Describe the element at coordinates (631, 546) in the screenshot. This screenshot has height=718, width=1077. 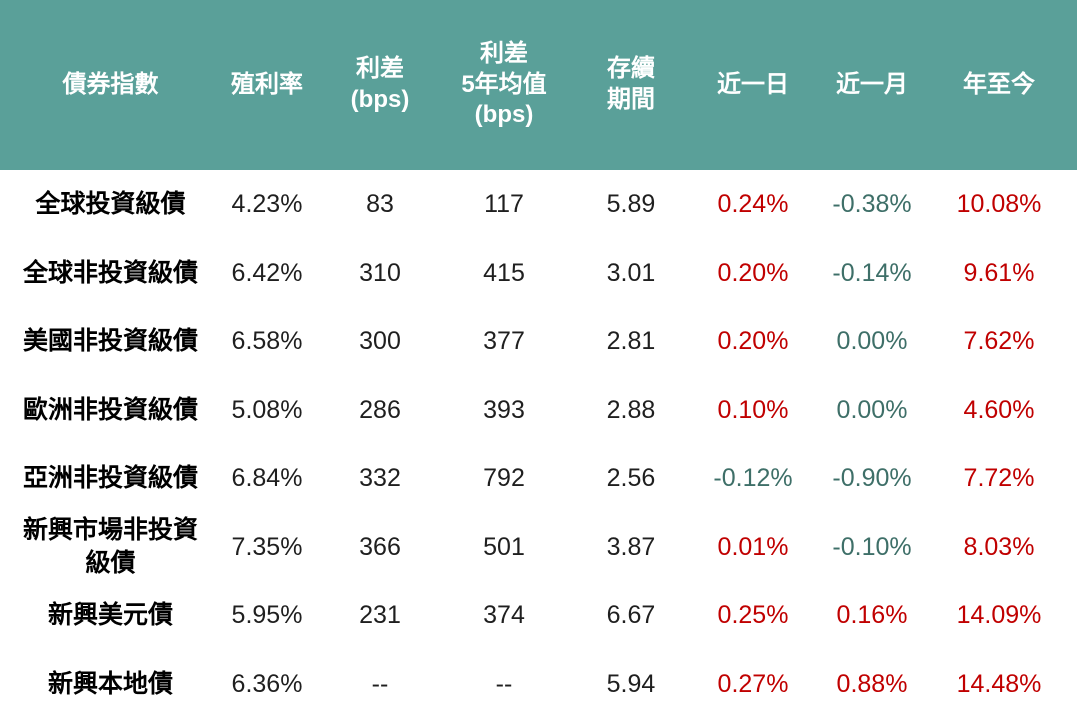
I see `duration-value: 3.87` at that location.